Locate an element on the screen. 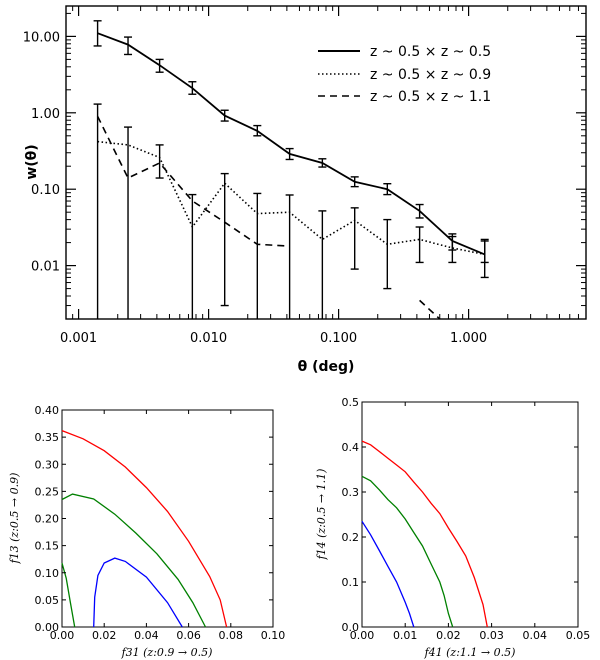  top-xtick-label: 0.100 is located at coordinates (338, 338).